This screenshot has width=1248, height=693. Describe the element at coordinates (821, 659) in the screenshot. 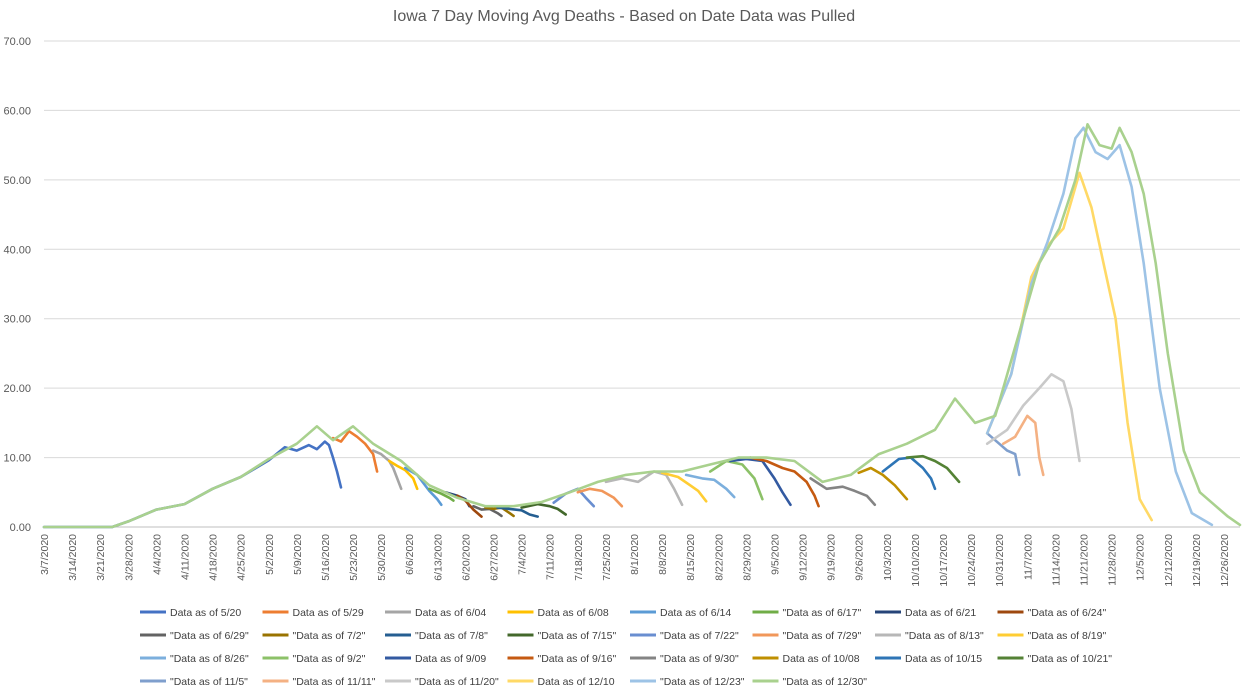

I see `legend-label: Data as of 10/08` at that location.